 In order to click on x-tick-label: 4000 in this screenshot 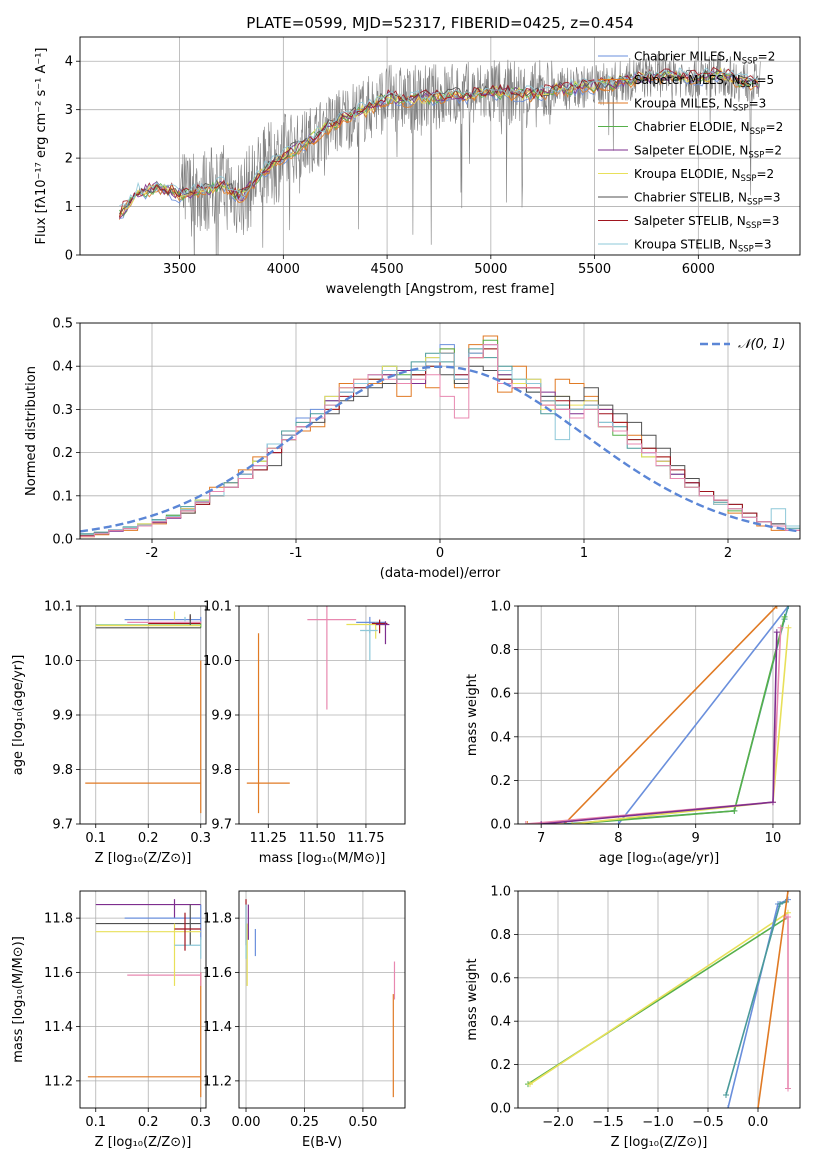, I will do `click(283, 269)`.